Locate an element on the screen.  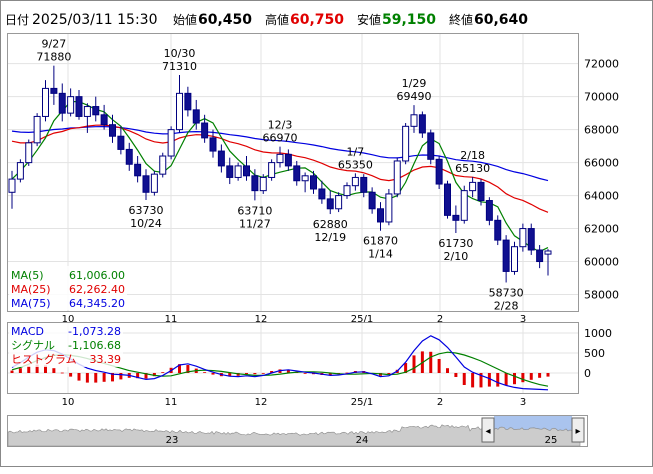
macd-line is located at coordinates (280, 363).